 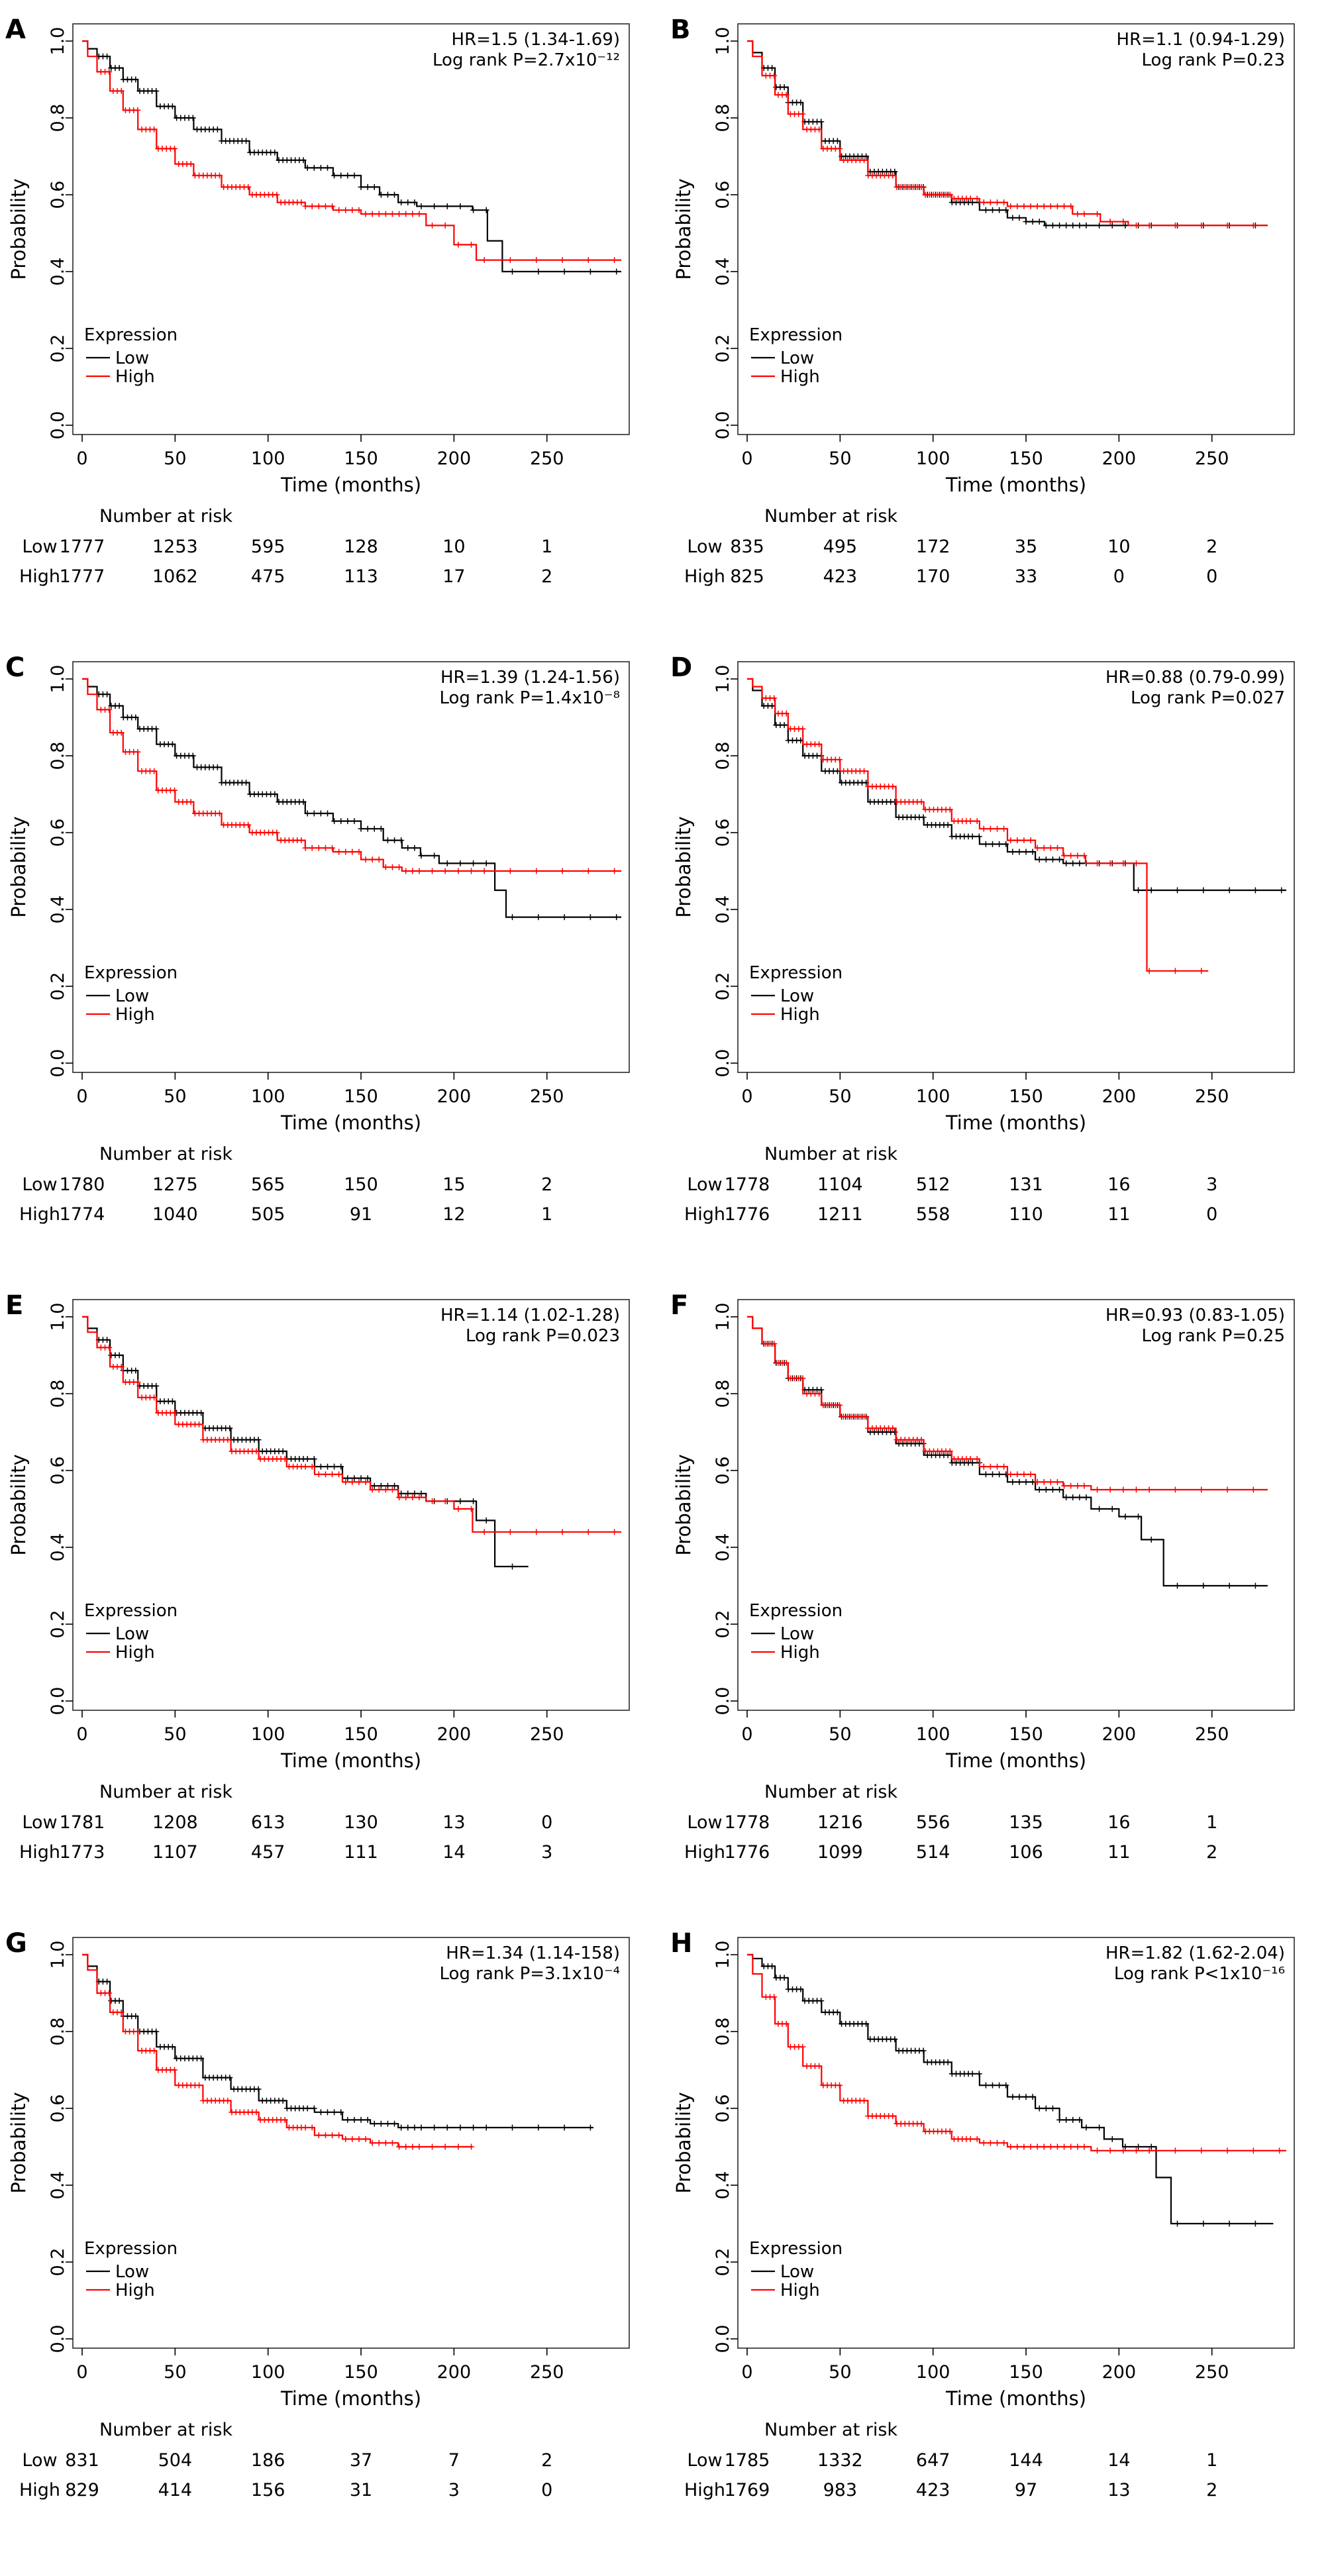 What do you see at coordinates (705, 233) in the screenshot?
I see `y-axis: 0.0 0.2 0.4 0.6 0.8 1.0 Probability` at bounding box center [705, 233].